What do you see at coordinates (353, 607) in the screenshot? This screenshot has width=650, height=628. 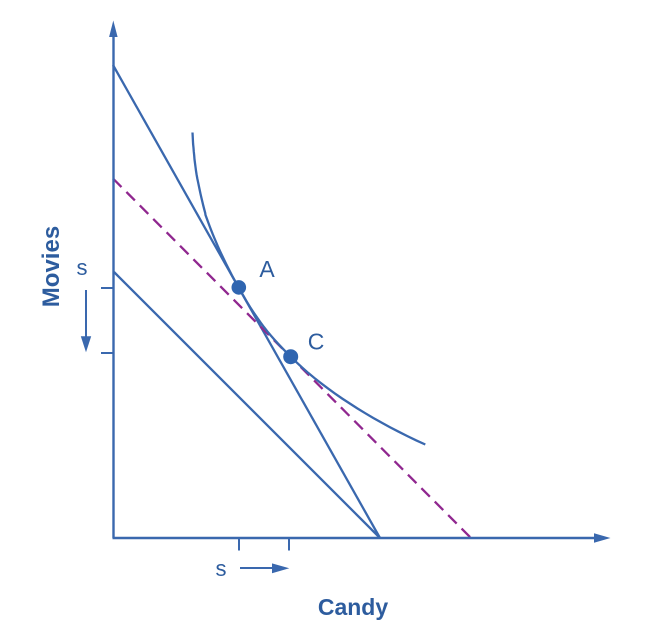 I see `svg-text: Candy` at bounding box center [353, 607].